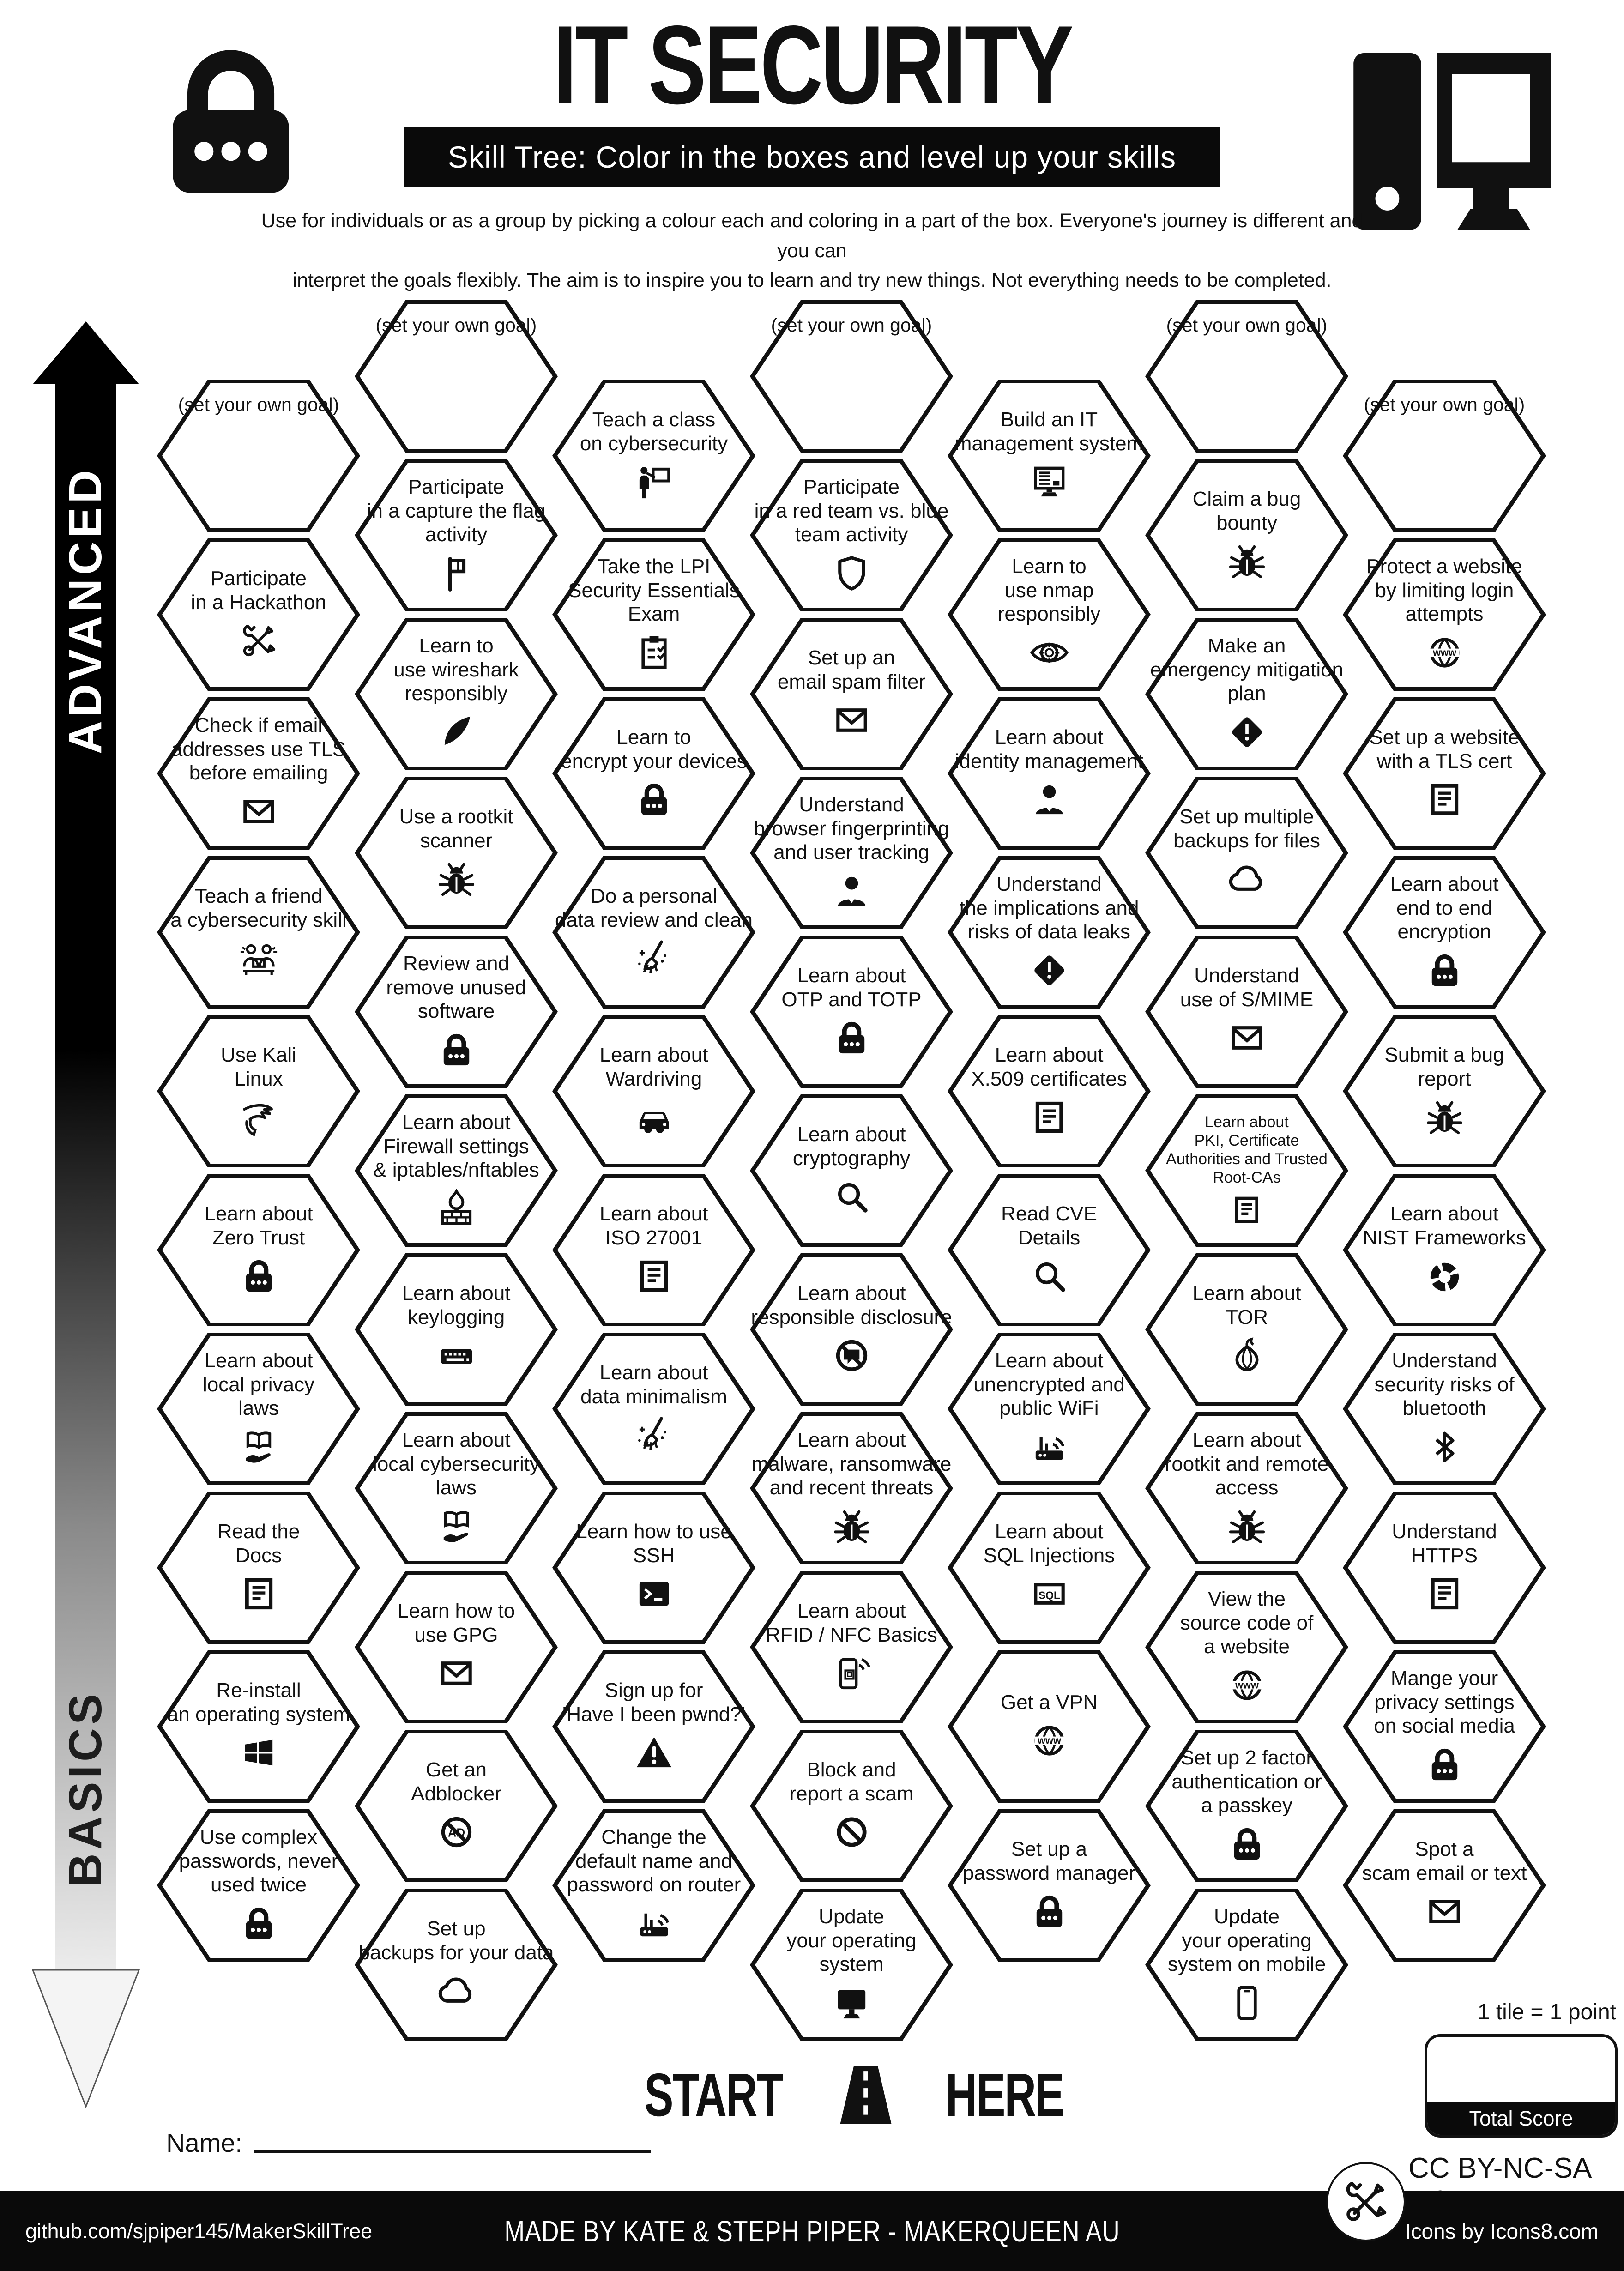 This screenshot has height=2271, width=1624. Describe the element at coordinates (1049, 1409) in the screenshot. I see `hex-tile: Learn about unencrypted and public WiFi` at that location.